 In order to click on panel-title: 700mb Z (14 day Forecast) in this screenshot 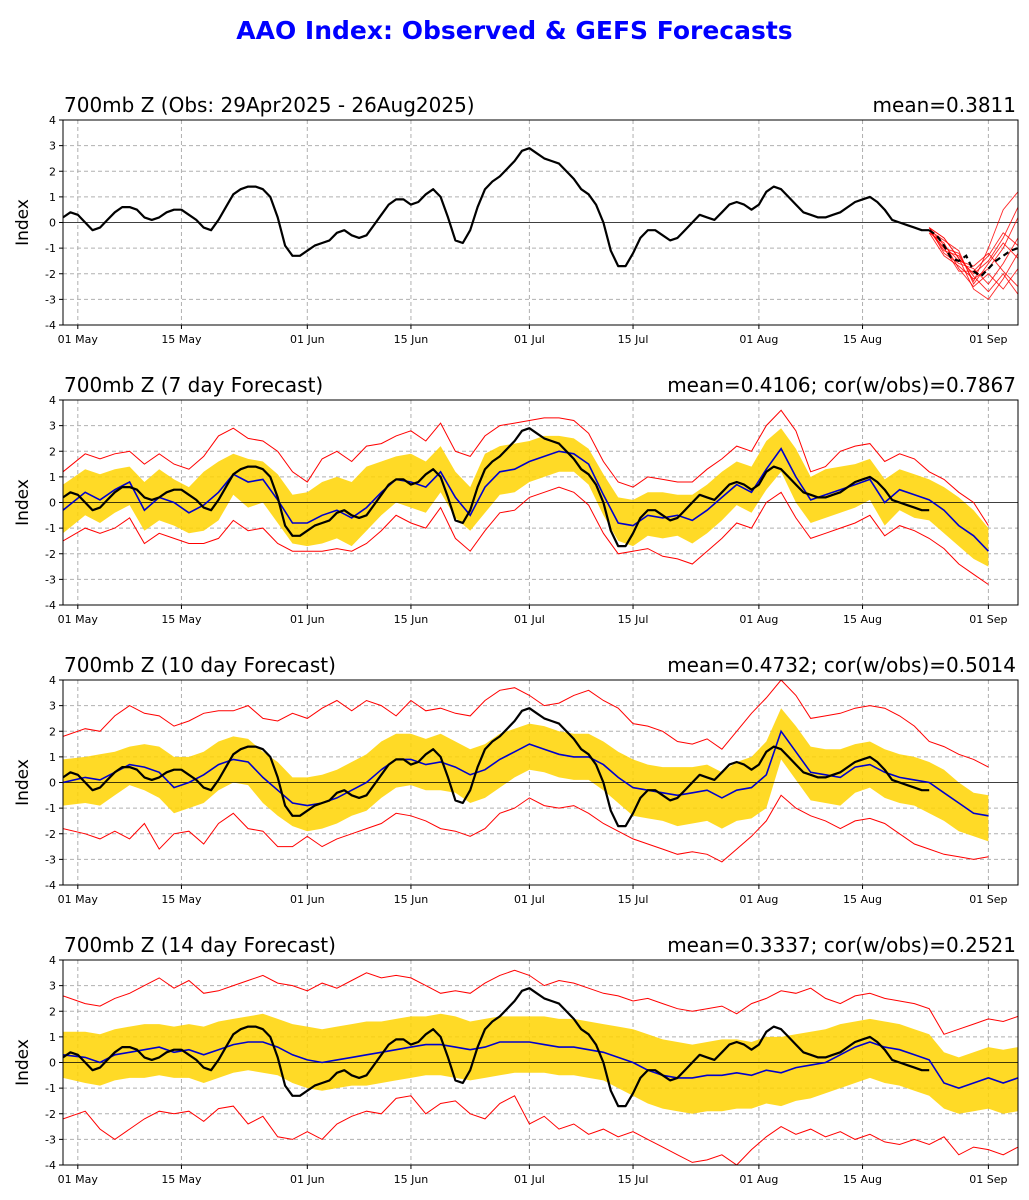, I will do `click(200, 945)`.